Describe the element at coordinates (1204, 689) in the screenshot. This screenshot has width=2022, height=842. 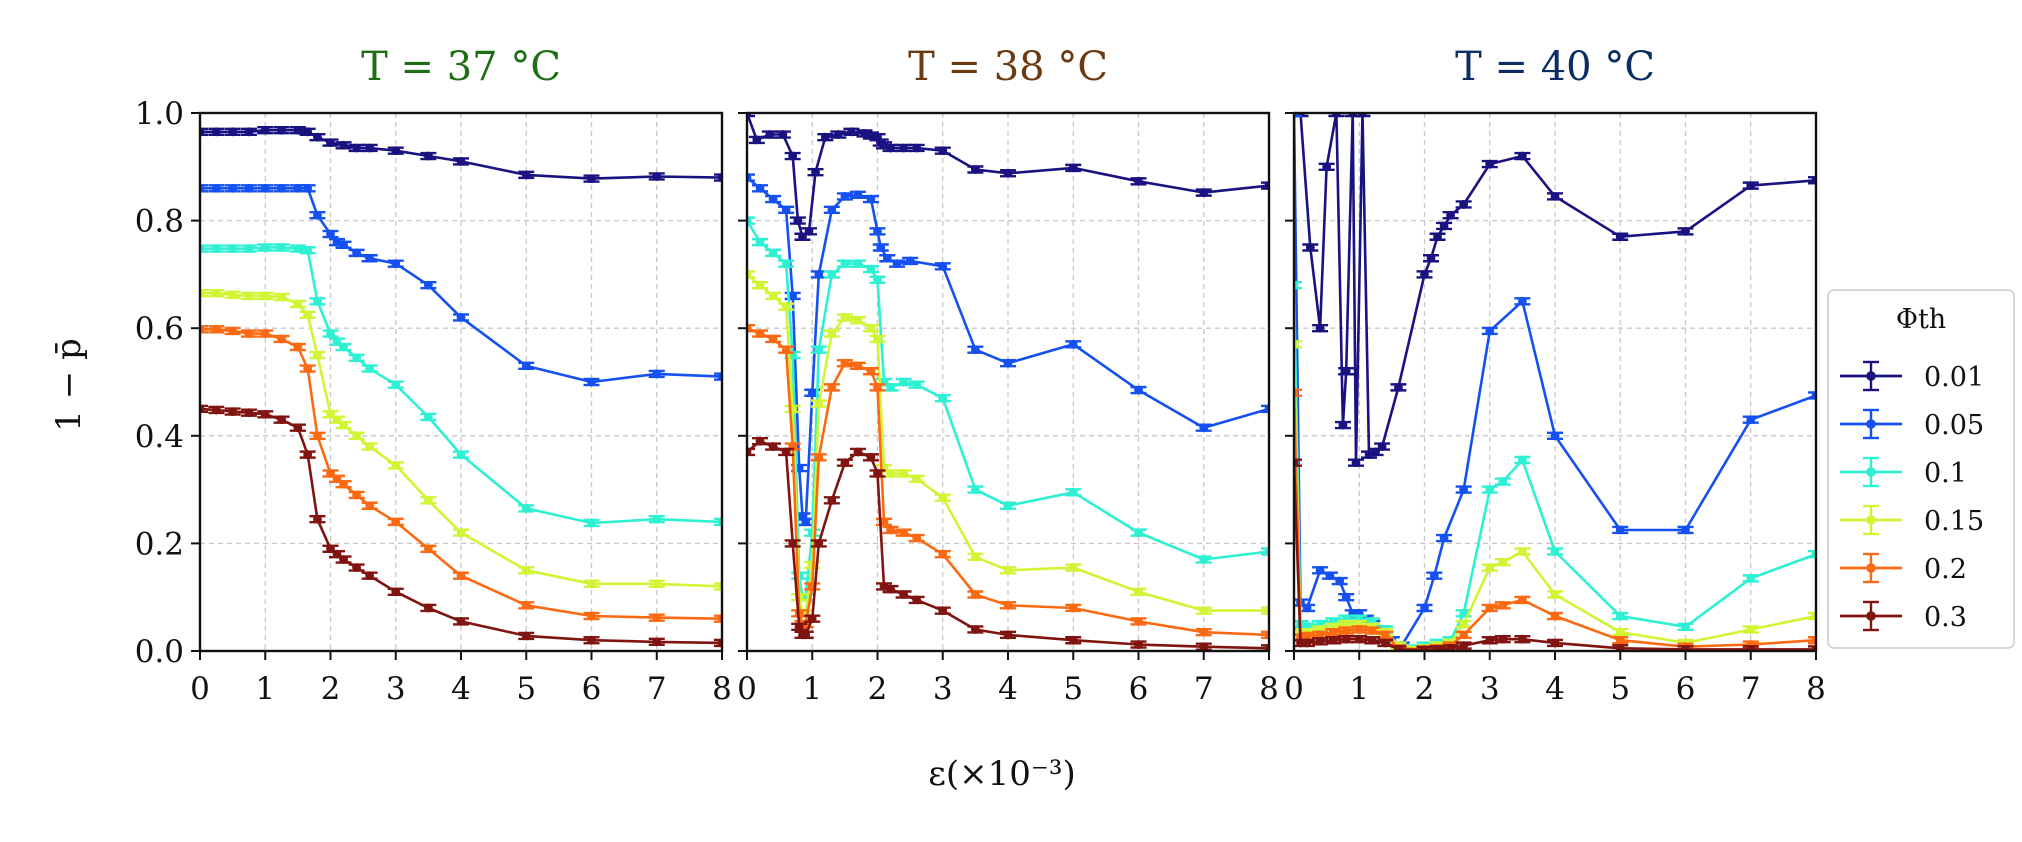
I see `x-tick-label: 7` at that location.